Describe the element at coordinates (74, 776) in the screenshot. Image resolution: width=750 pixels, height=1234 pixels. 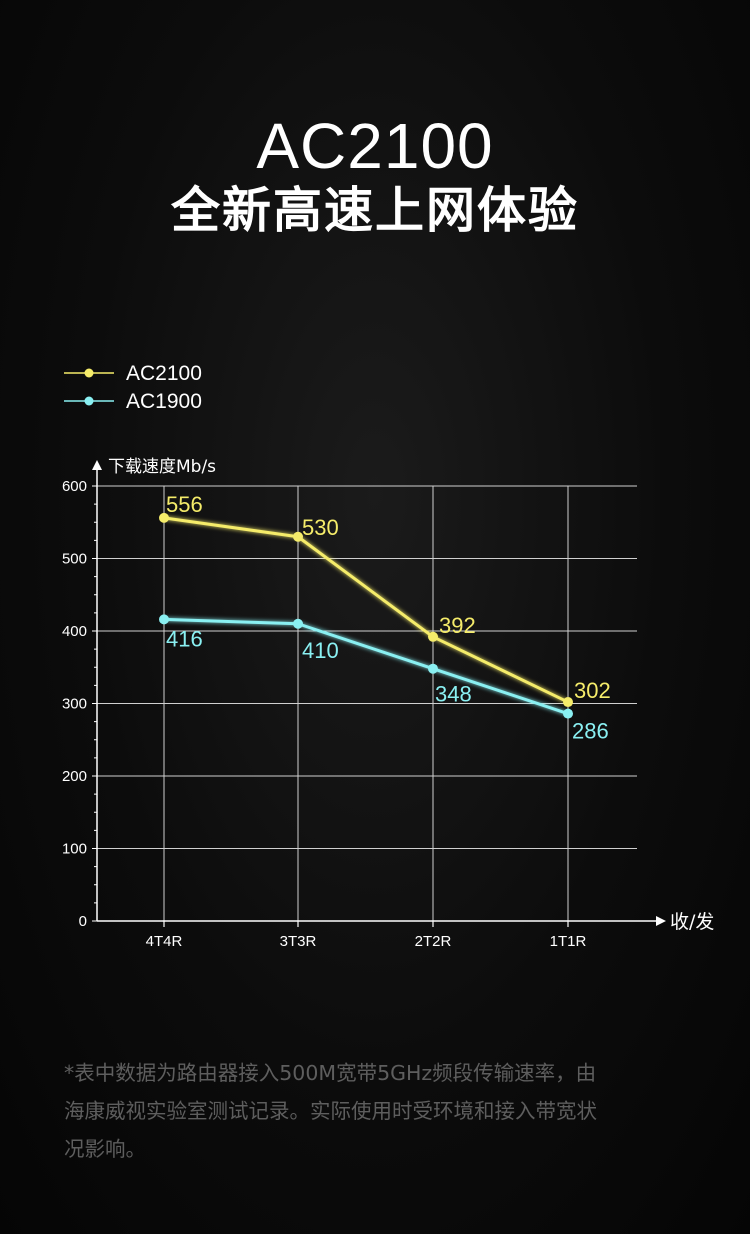
I see `y-tick-label: 200` at that location.